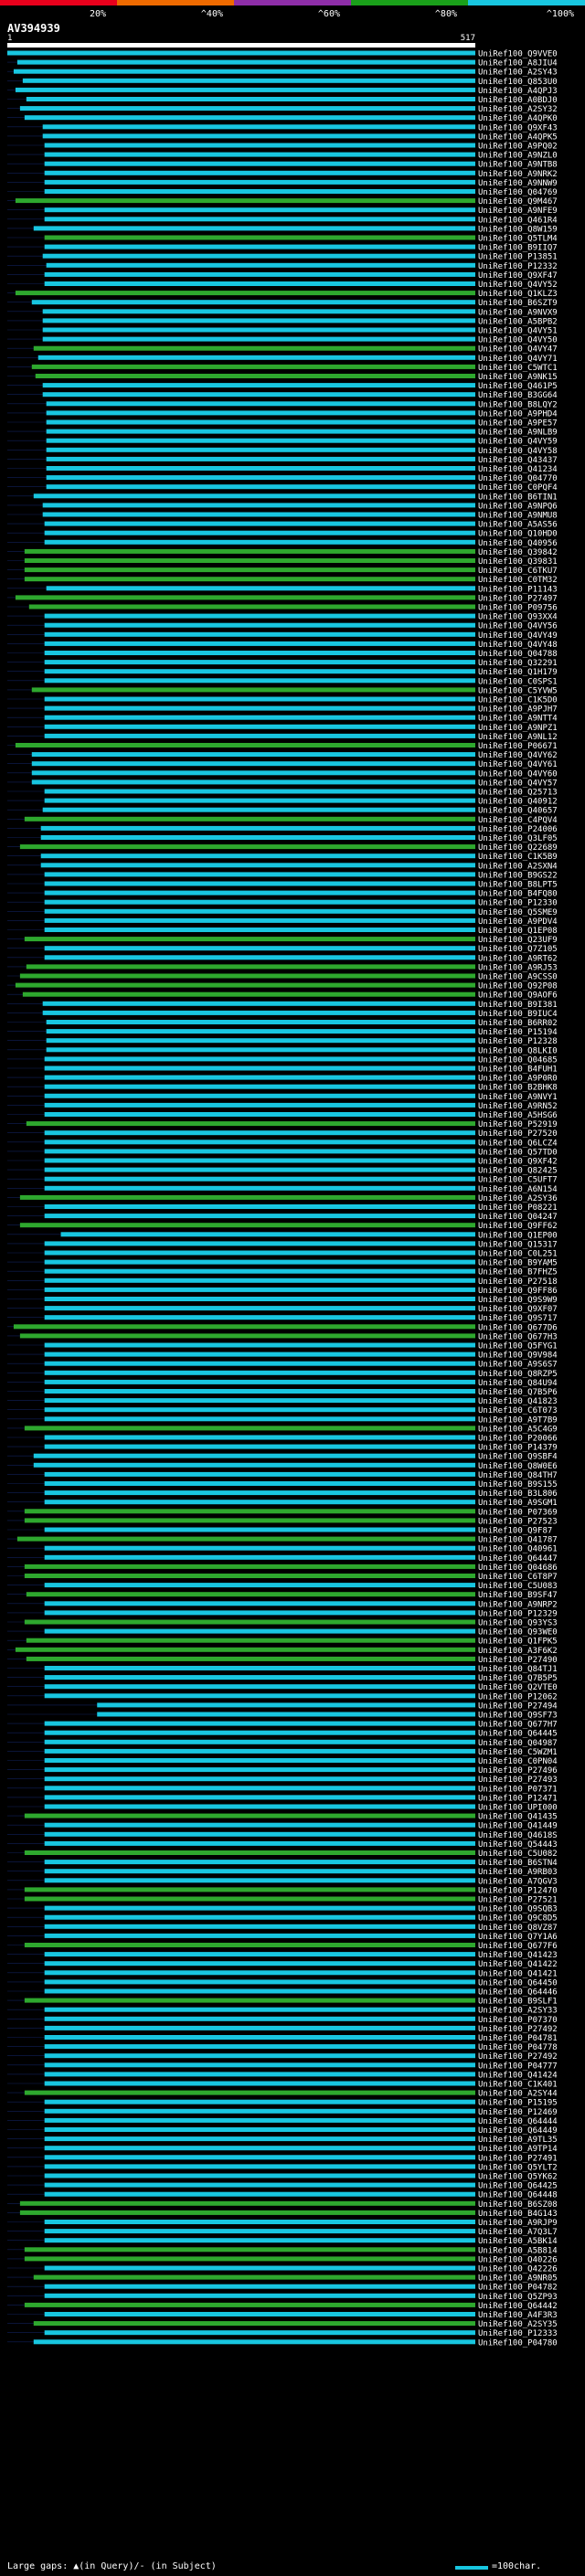 Image resolution: width=585 pixels, height=2576 pixels. Describe the element at coordinates (518, 1521) in the screenshot. I see `hit-label: UniRef100_P27523` at that location.